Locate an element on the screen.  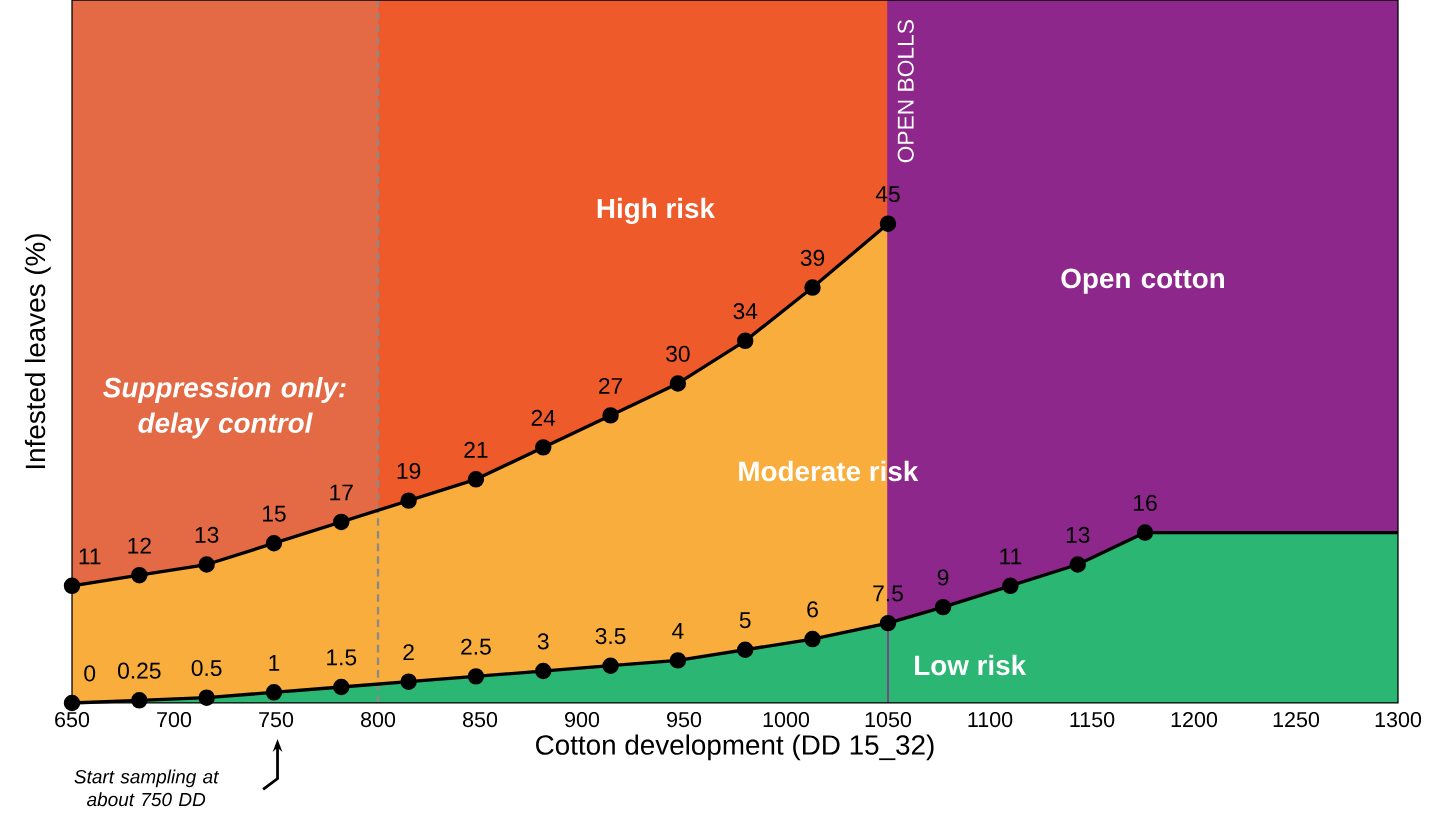
data-label: 1.5 is located at coordinates (342, 657).